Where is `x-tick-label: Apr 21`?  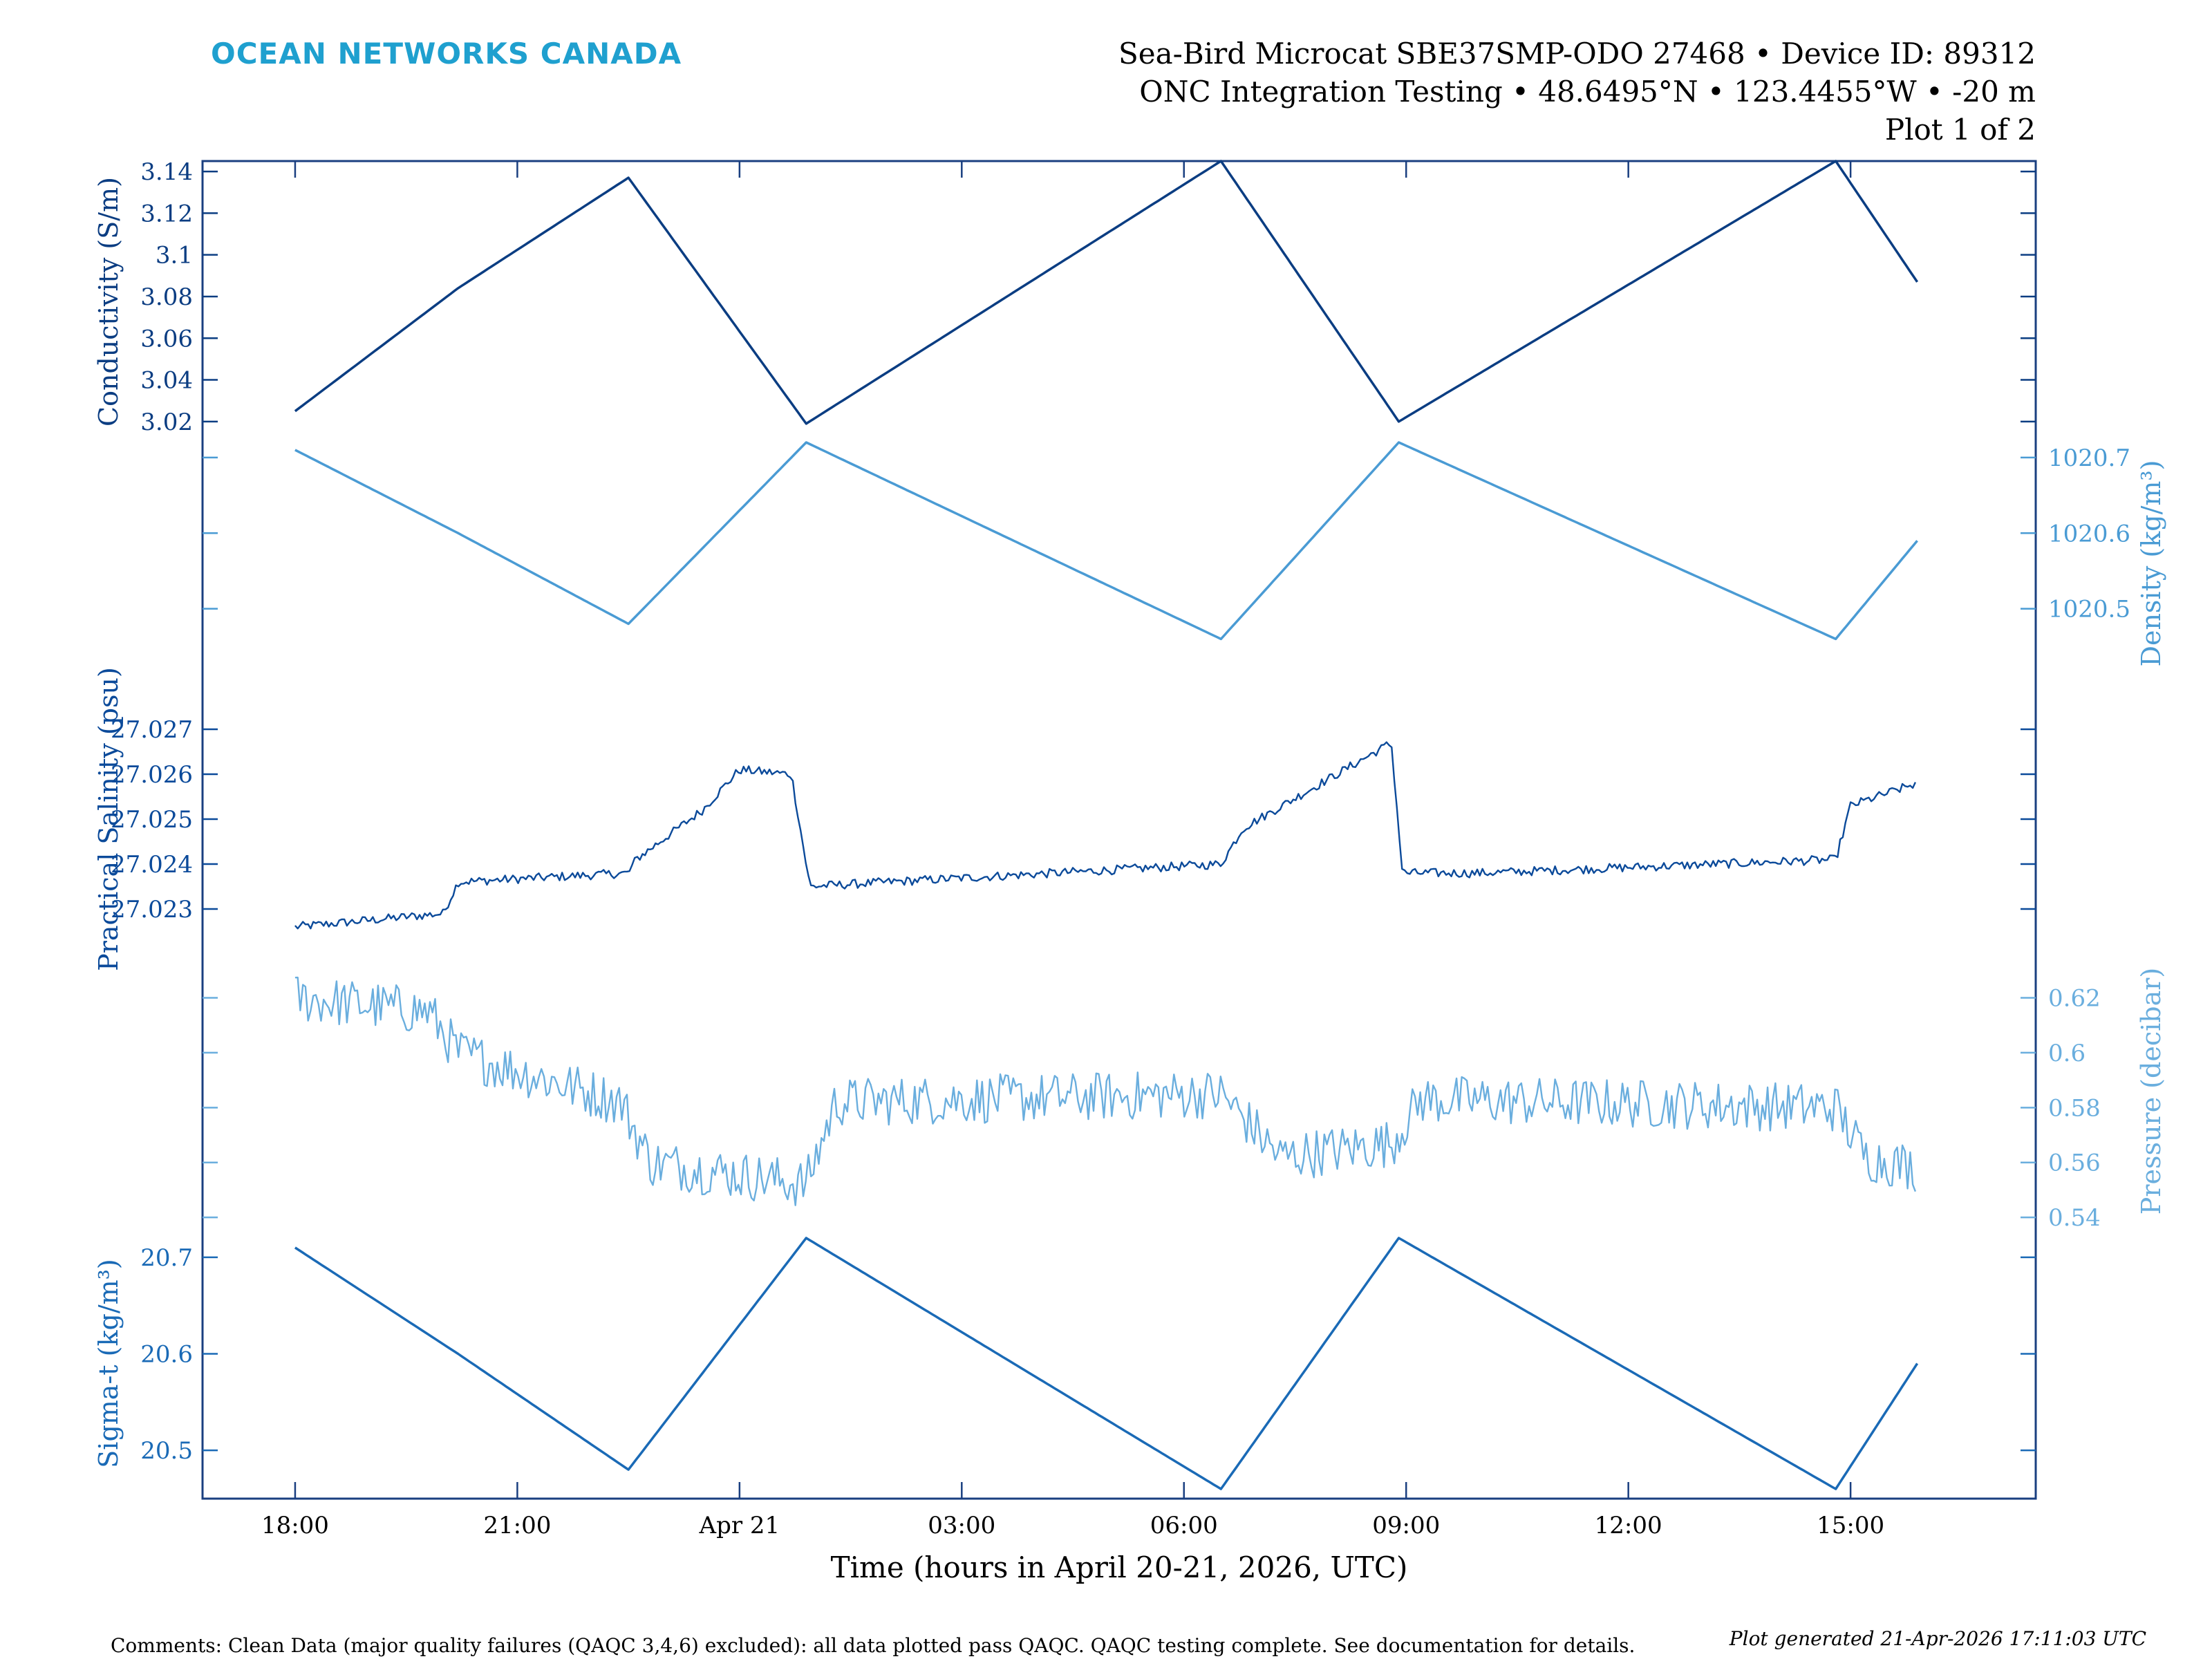 x-tick-label: Apr 21 is located at coordinates (739, 1525).